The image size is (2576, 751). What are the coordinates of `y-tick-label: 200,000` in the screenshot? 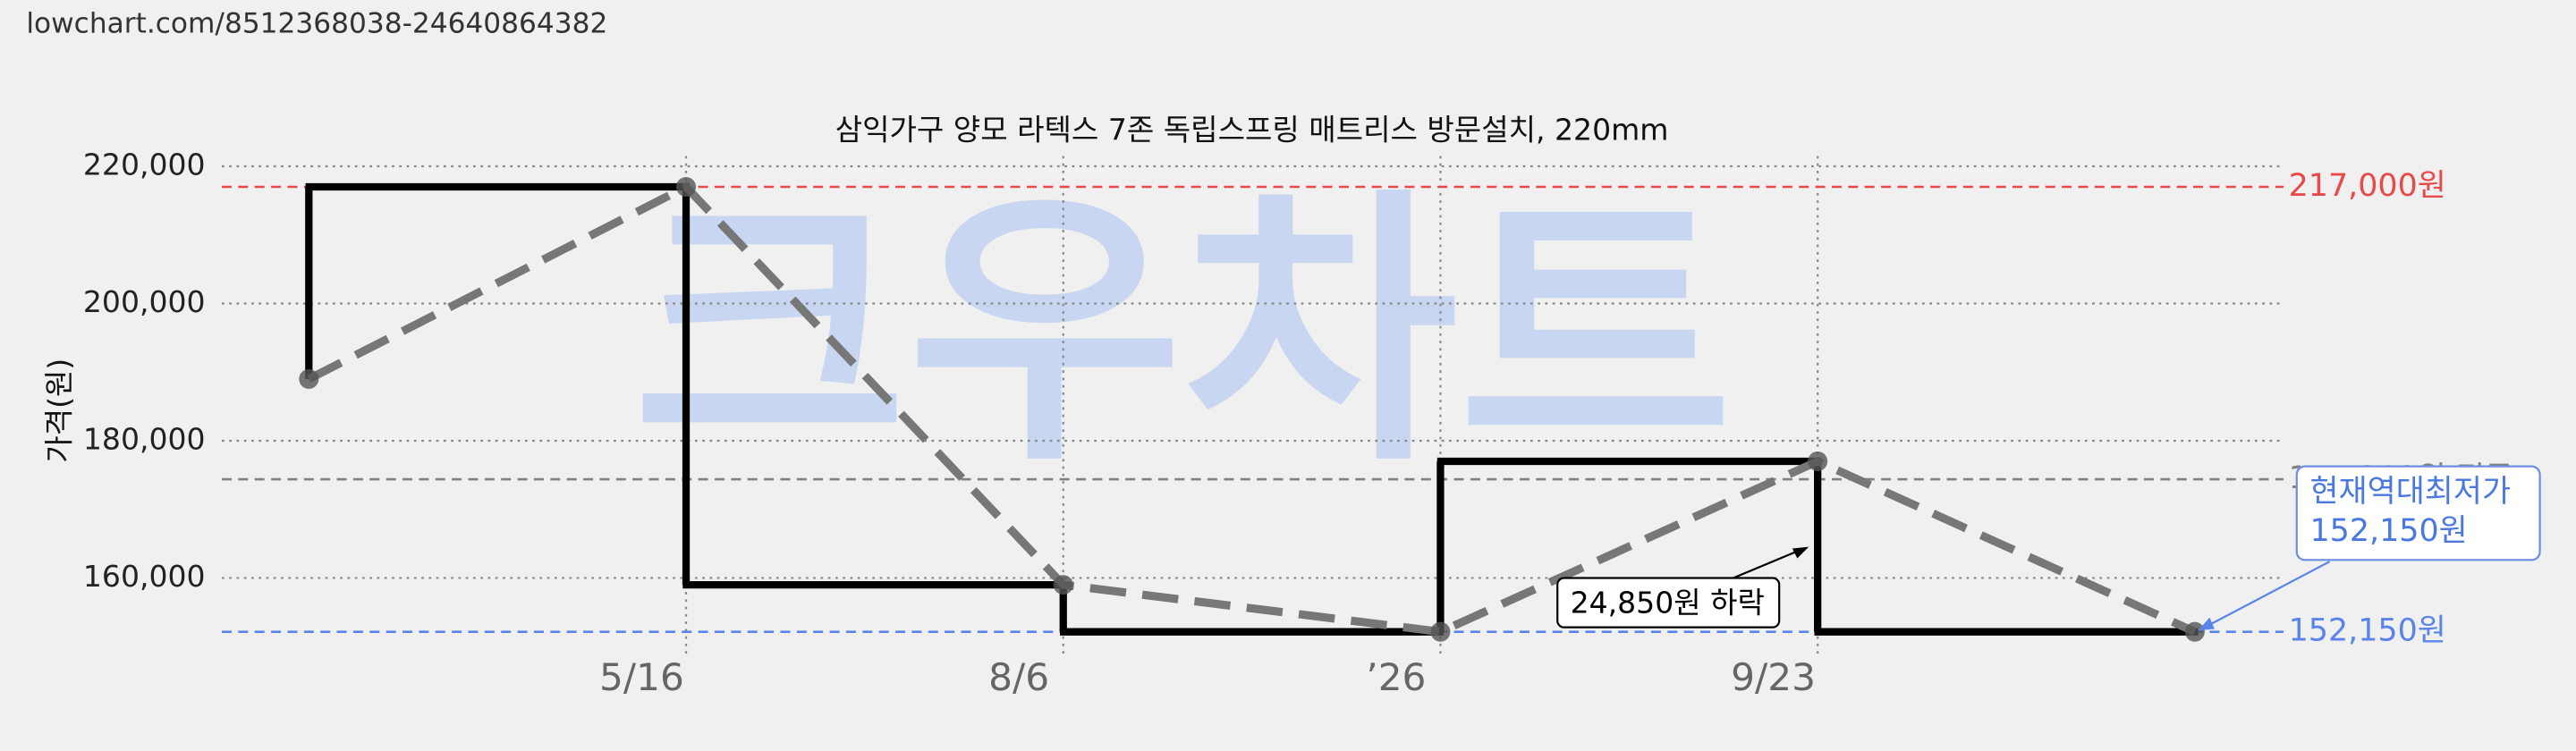 It's located at (144, 301).